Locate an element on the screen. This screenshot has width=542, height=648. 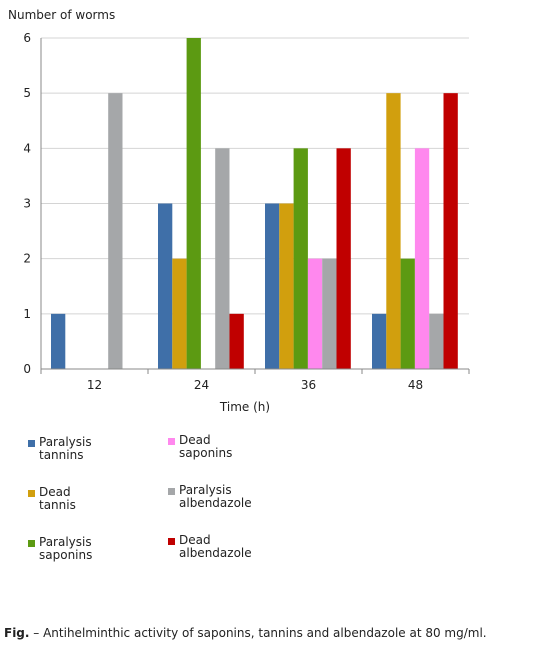
y-tick-label: 6 is located at coordinates (27, 38).